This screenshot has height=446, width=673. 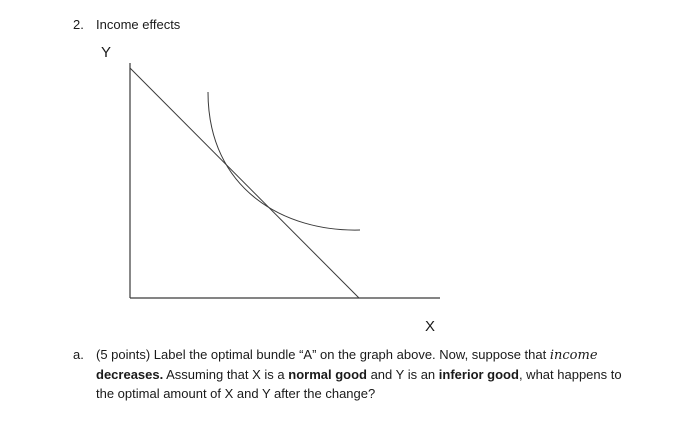 I want to click on income-term: income, so click(x=573, y=355).